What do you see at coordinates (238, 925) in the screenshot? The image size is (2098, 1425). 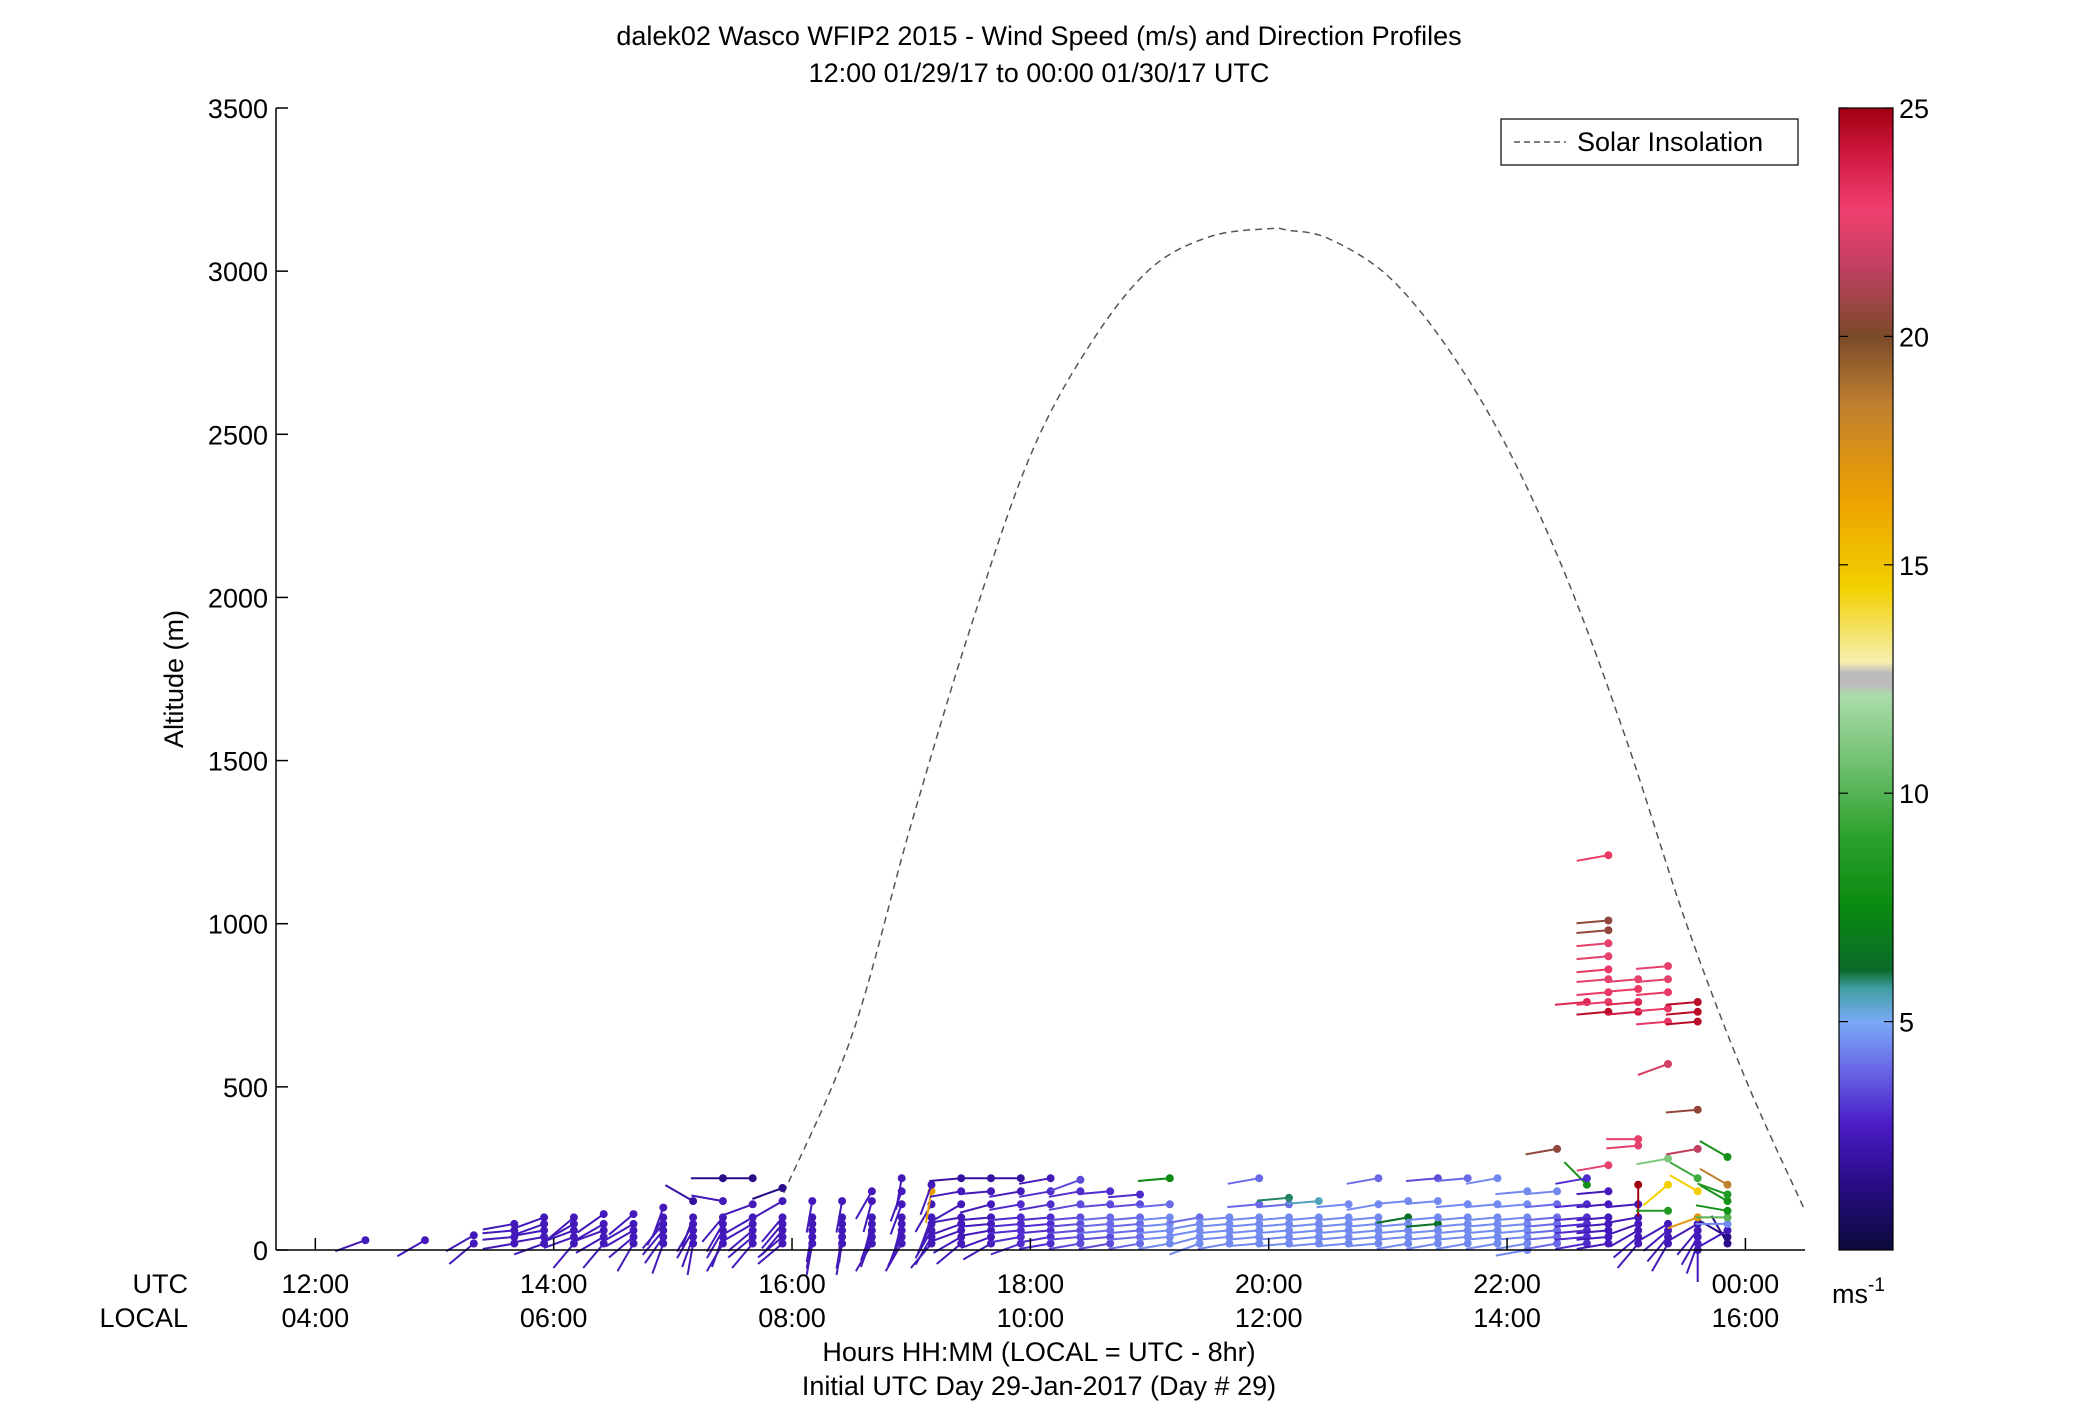 I see `y-tick-label: 1000` at bounding box center [238, 925].